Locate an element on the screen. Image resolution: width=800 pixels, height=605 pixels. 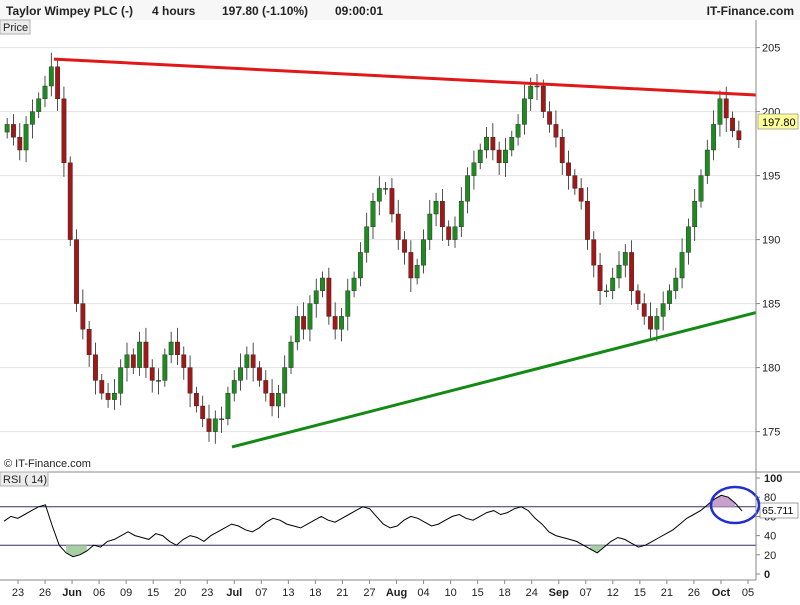
x-tick-label: 04 is located at coordinates (423, 593).